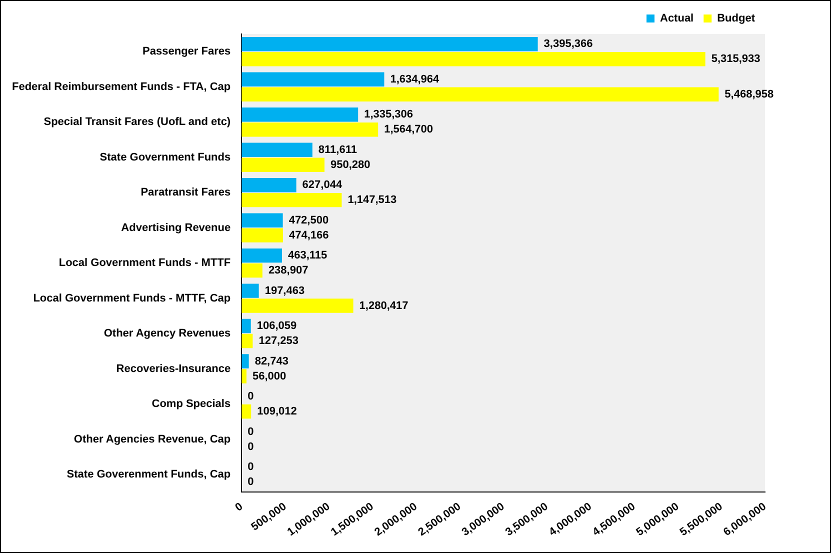  What do you see at coordinates (372, 200) in the screenshot?
I see `data-label: 1,147,513` at bounding box center [372, 200].